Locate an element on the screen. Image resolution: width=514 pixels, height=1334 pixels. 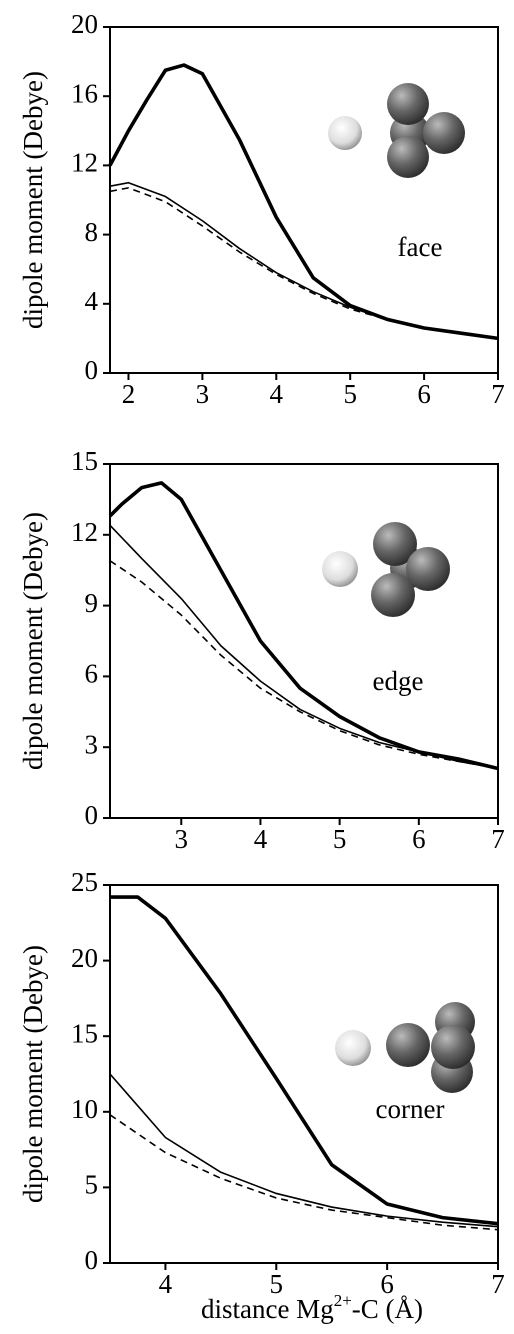
x-axis-label-end: -C (Å) is located at coordinates (387, 1309).